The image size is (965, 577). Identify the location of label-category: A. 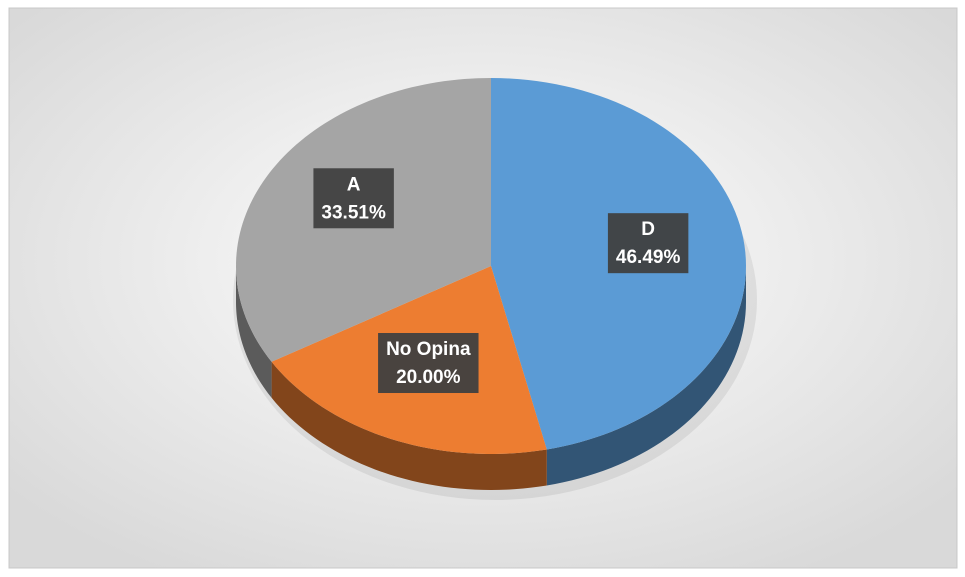
(354, 184).